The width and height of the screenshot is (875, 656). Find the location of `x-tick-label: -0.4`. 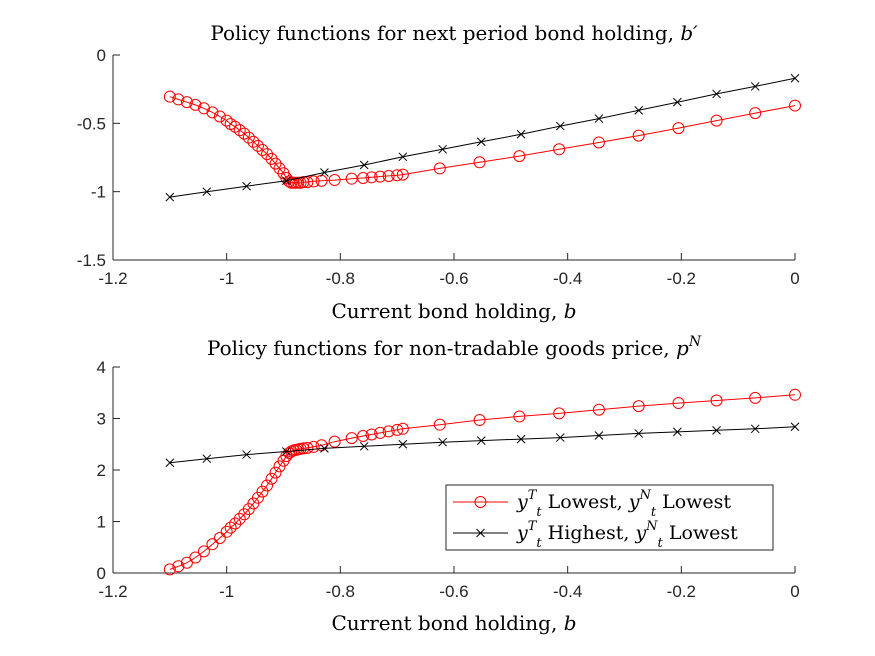

x-tick-label: -0.4 is located at coordinates (567, 278).